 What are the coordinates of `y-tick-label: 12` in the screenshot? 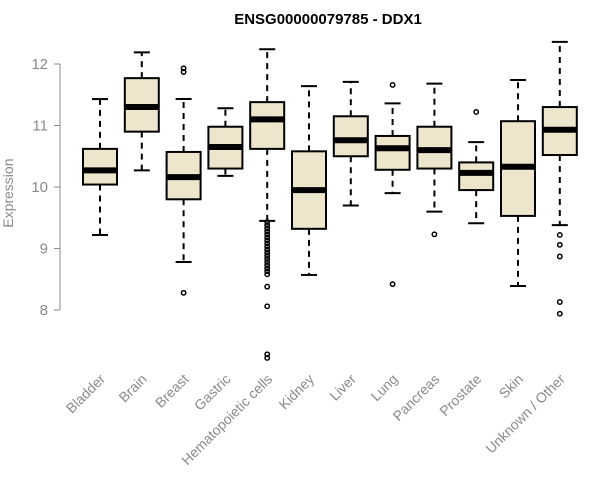 It's located at (39, 64).